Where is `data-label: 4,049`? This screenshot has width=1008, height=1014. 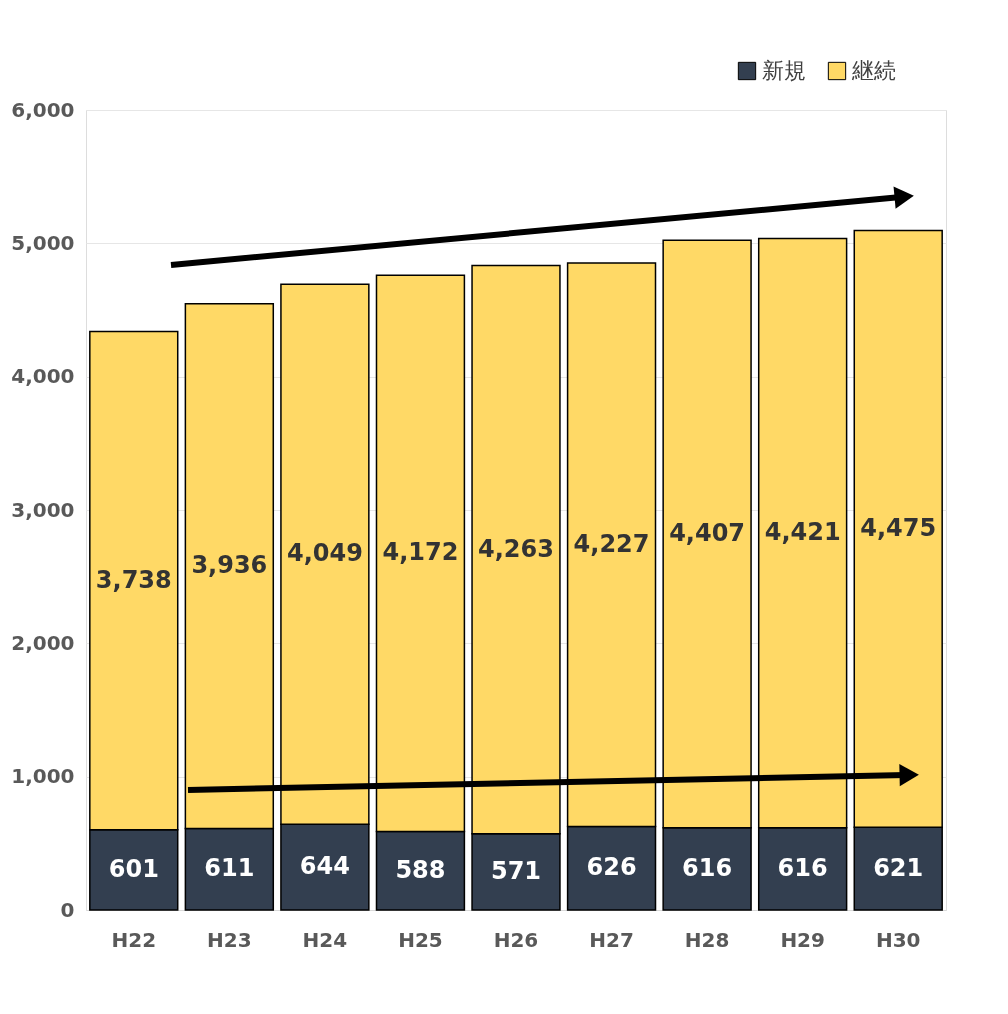
data-label: 4,049 is located at coordinates (324, 553).